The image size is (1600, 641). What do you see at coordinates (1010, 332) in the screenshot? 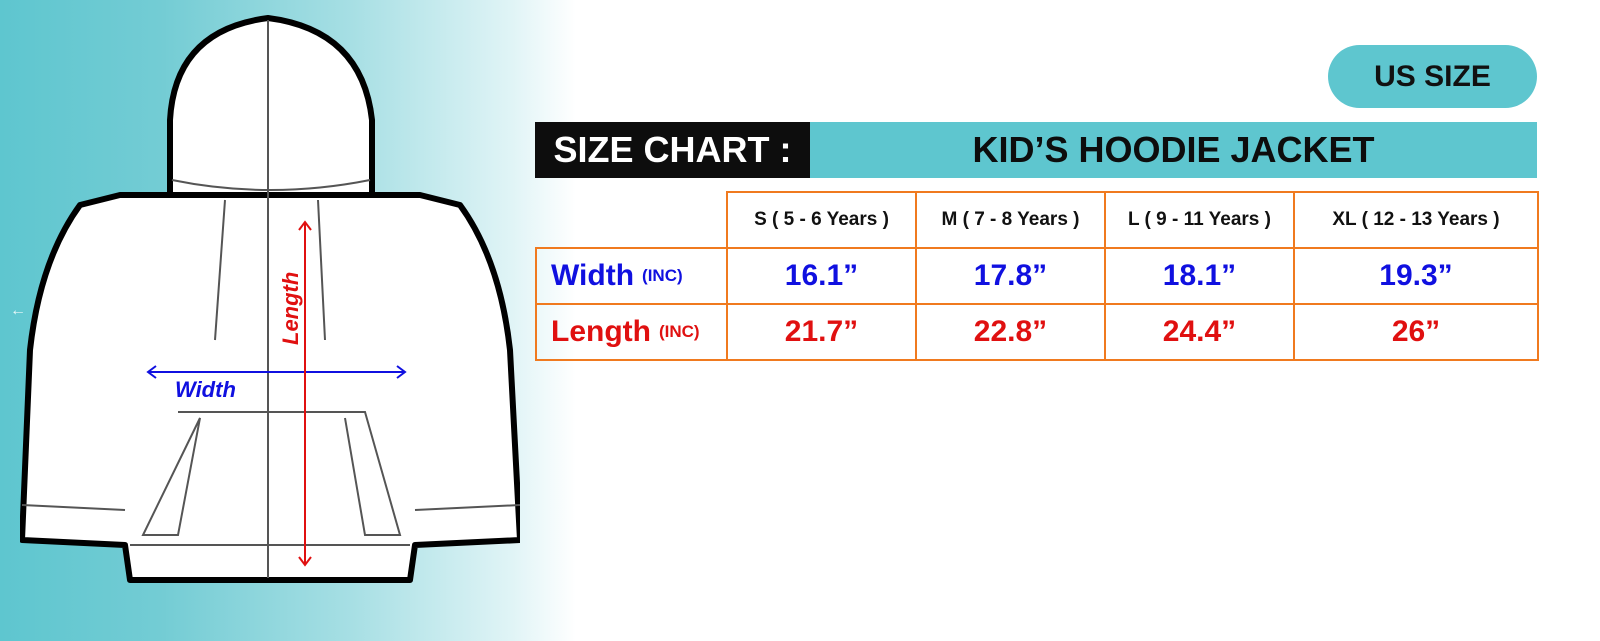
I see `table-cell: 22.8”` at bounding box center [1010, 332].